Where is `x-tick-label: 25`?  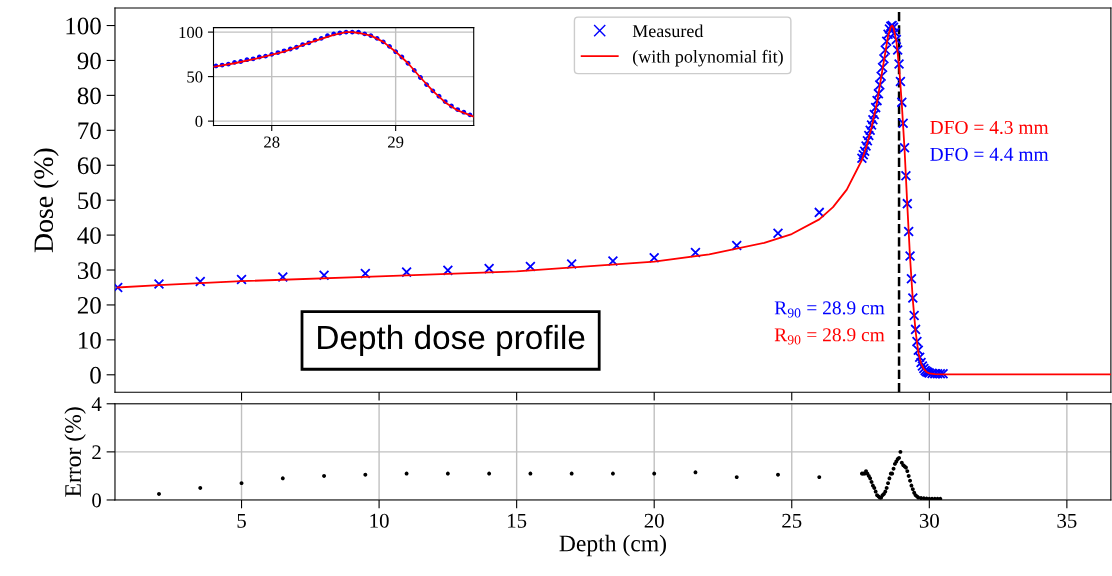 x-tick-label: 25 is located at coordinates (792, 520).